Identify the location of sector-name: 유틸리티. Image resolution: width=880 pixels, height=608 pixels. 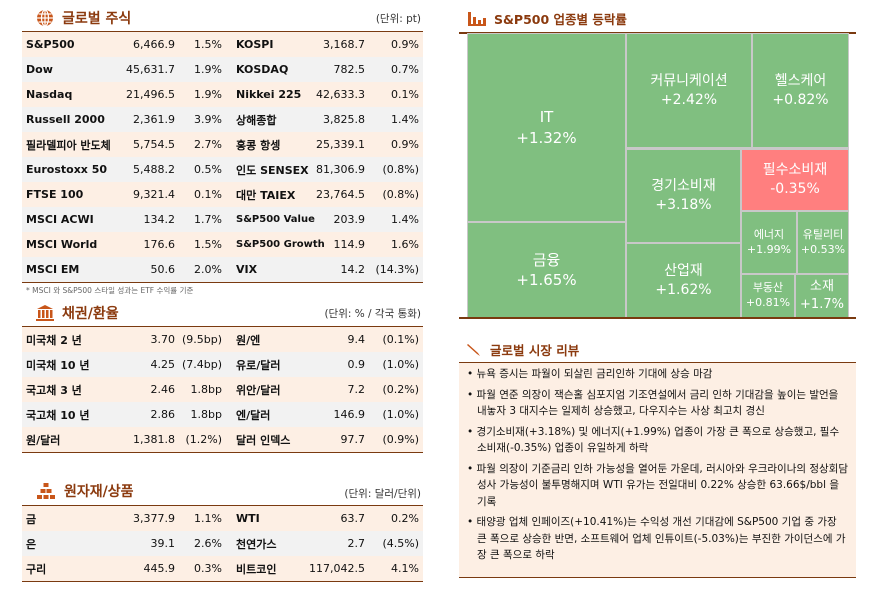
(823, 234).